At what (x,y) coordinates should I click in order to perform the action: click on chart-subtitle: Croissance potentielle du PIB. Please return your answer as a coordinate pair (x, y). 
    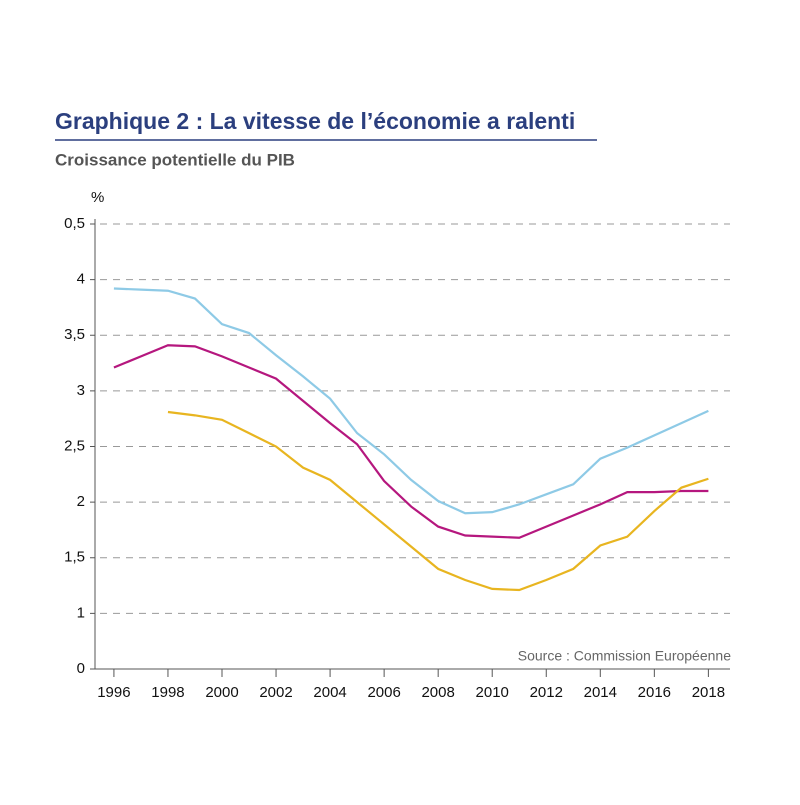
    Looking at the image, I should click on (175, 159).